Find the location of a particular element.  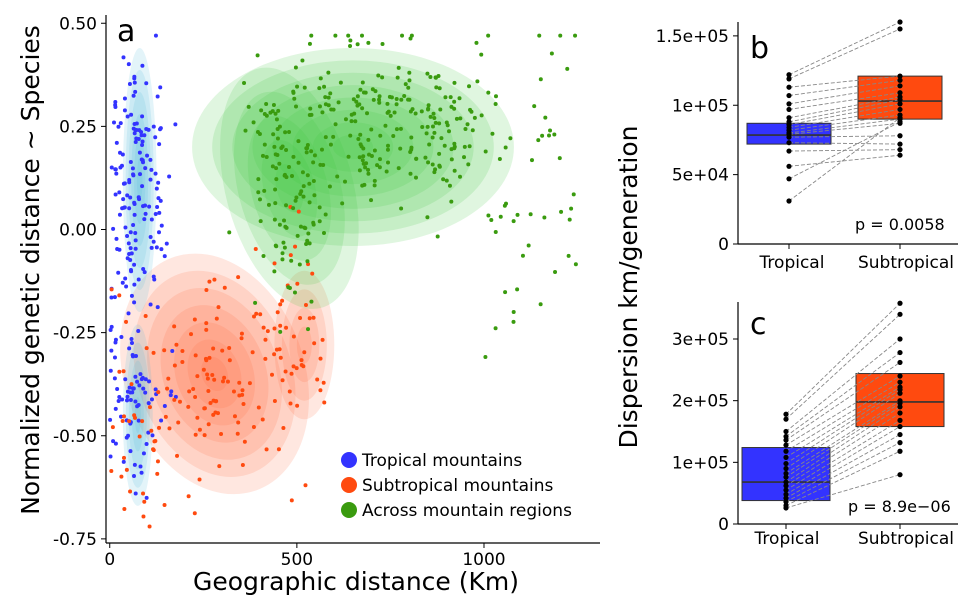

panel-a-letter: a is located at coordinates (126, 31).